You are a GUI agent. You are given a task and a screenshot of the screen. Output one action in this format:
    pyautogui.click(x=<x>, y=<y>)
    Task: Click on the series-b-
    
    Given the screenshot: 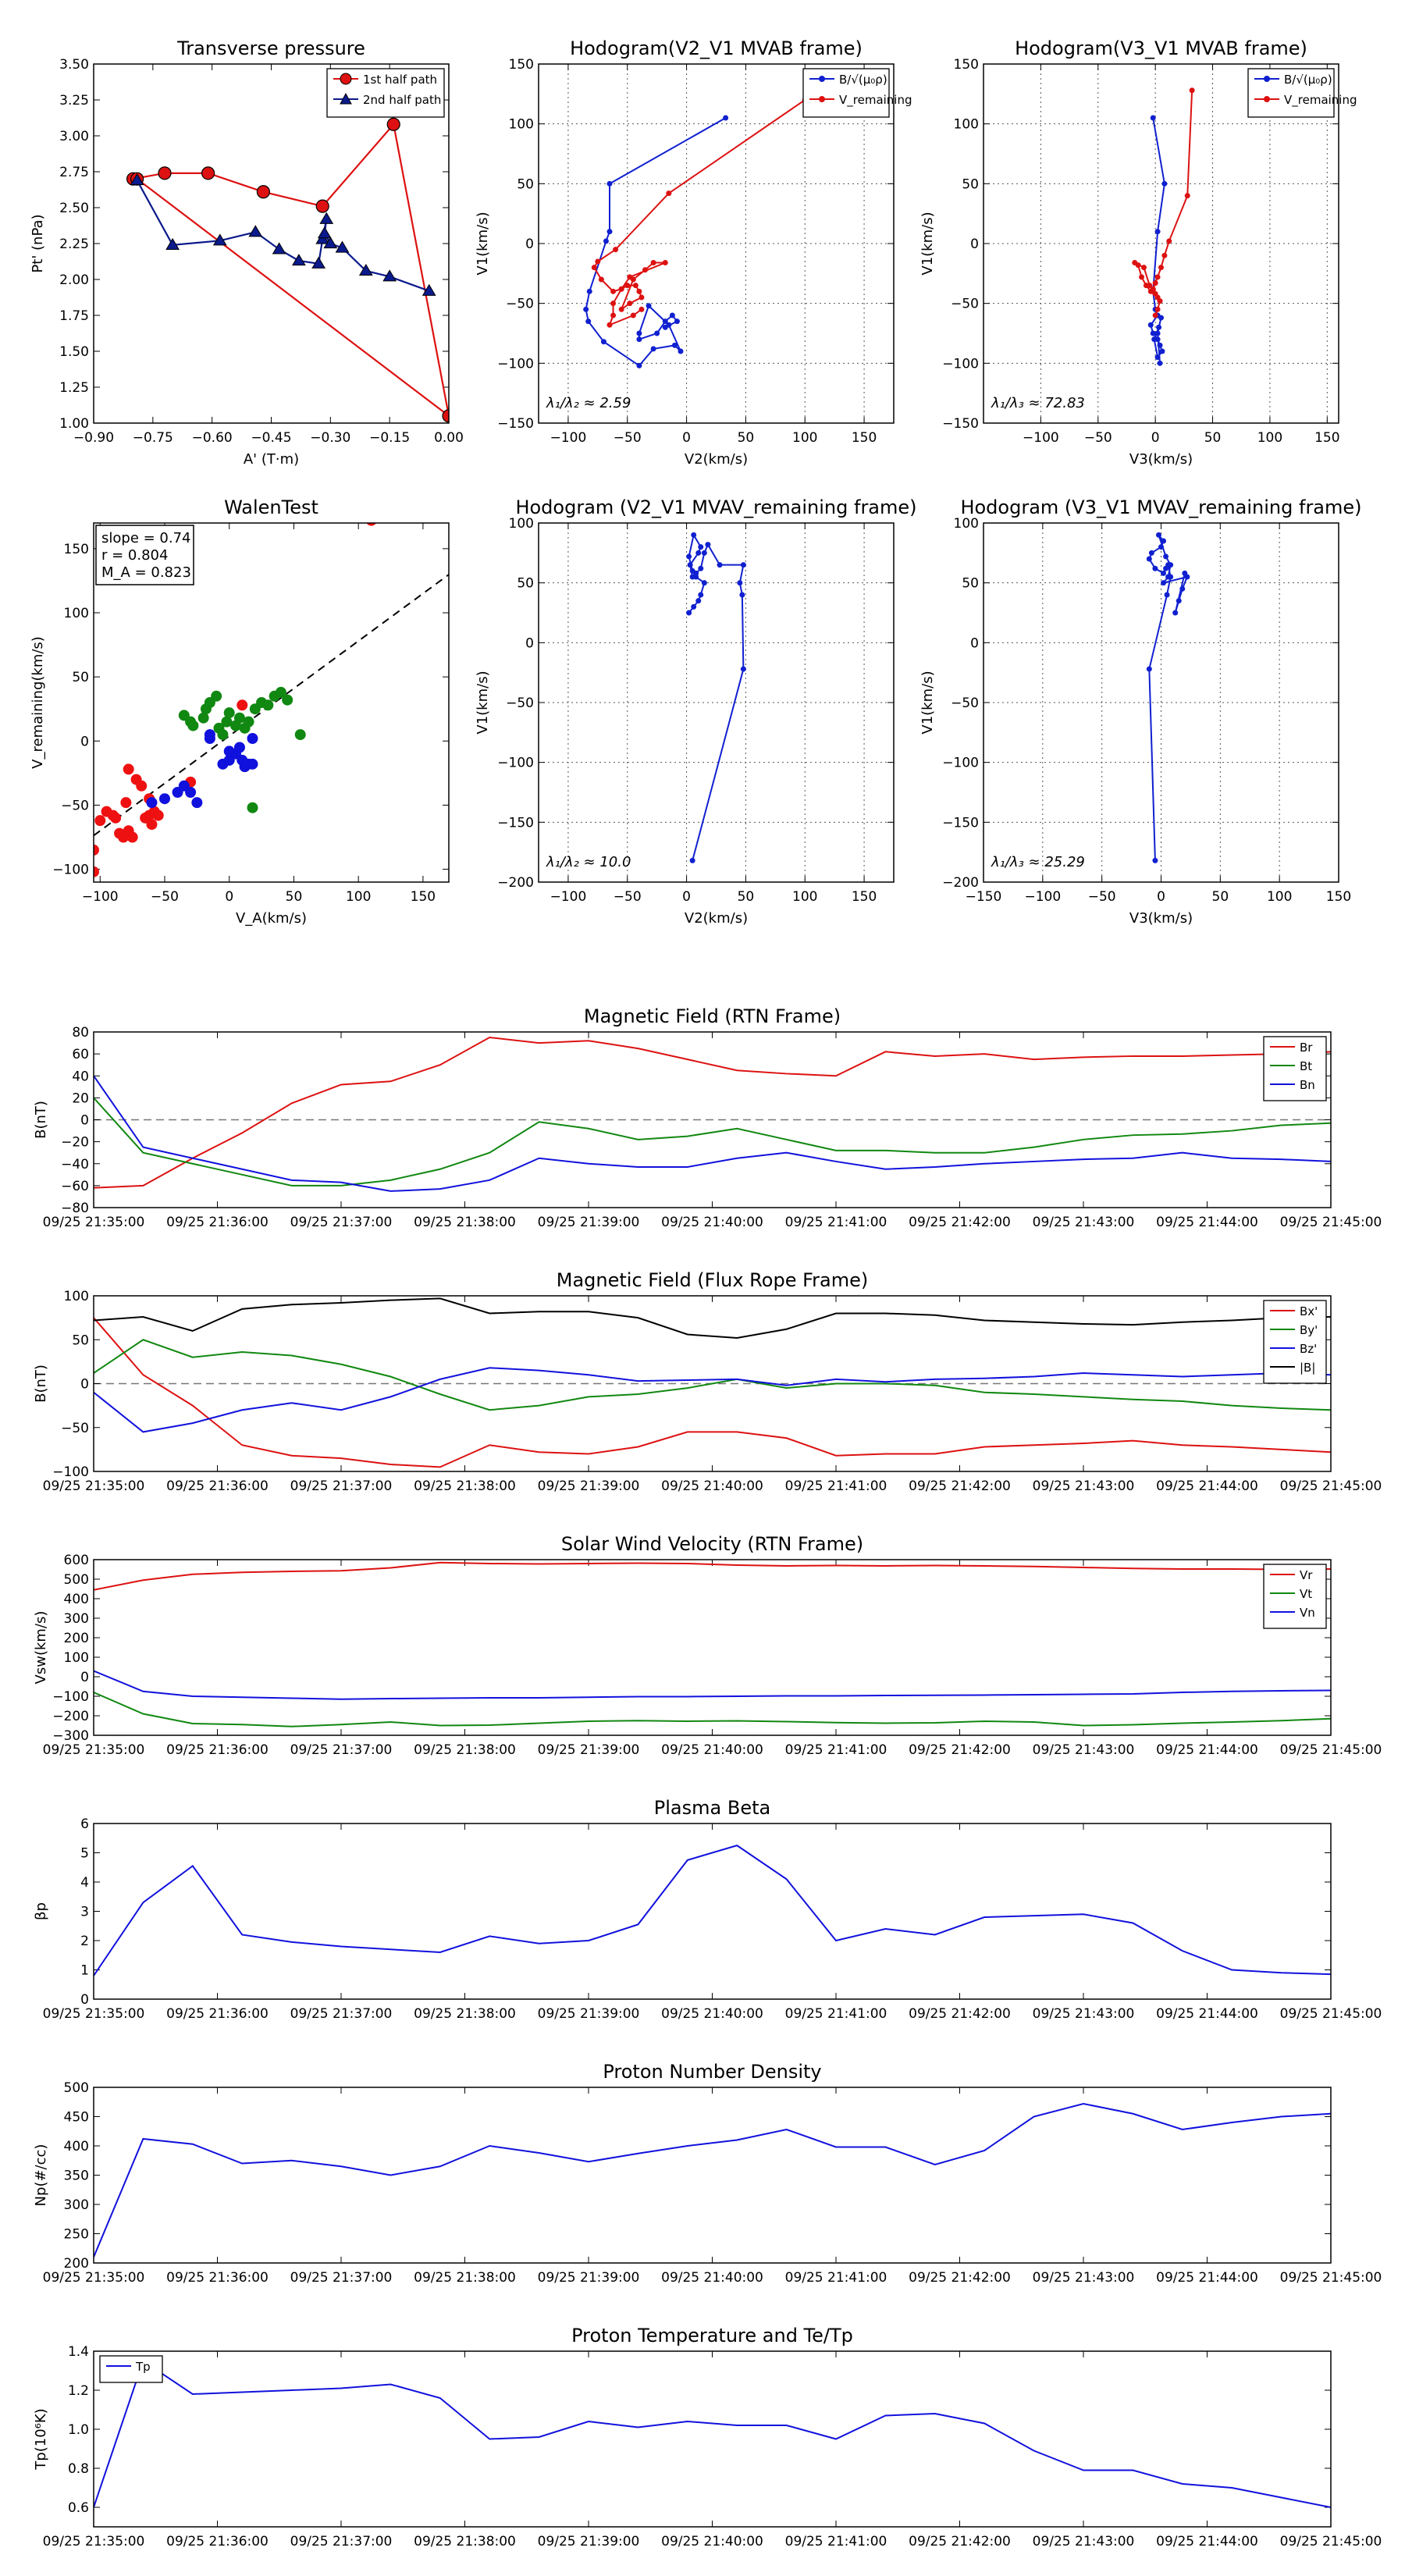 What is the action you would take?
    pyautogui.click(x=656, y=241)
    